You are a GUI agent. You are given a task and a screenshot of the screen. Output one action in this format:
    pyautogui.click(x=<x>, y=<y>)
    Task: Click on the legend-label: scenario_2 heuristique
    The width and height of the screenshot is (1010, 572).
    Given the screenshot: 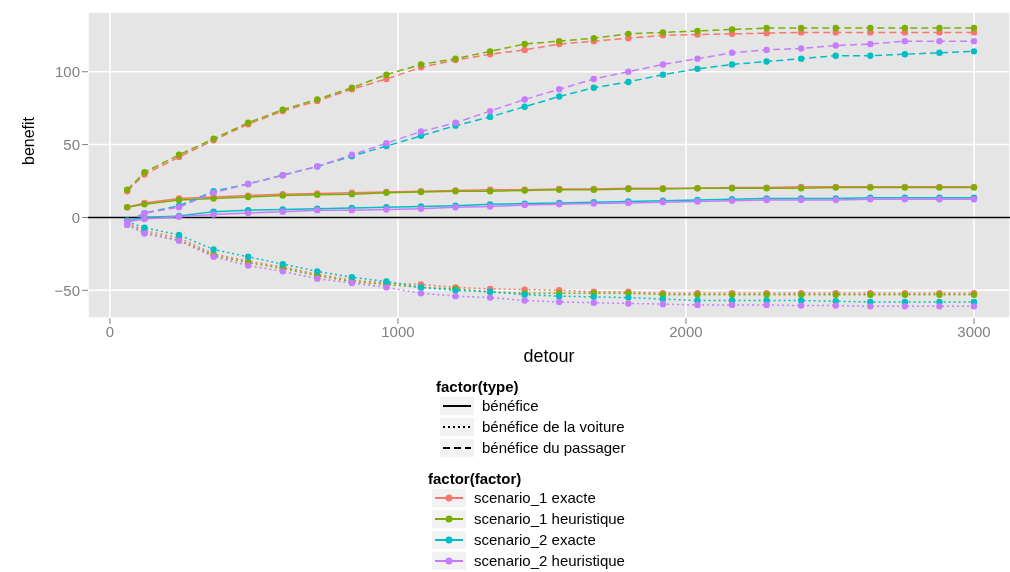 What is the action you would take?
    pyautogui.click(x=549, y=560)
    